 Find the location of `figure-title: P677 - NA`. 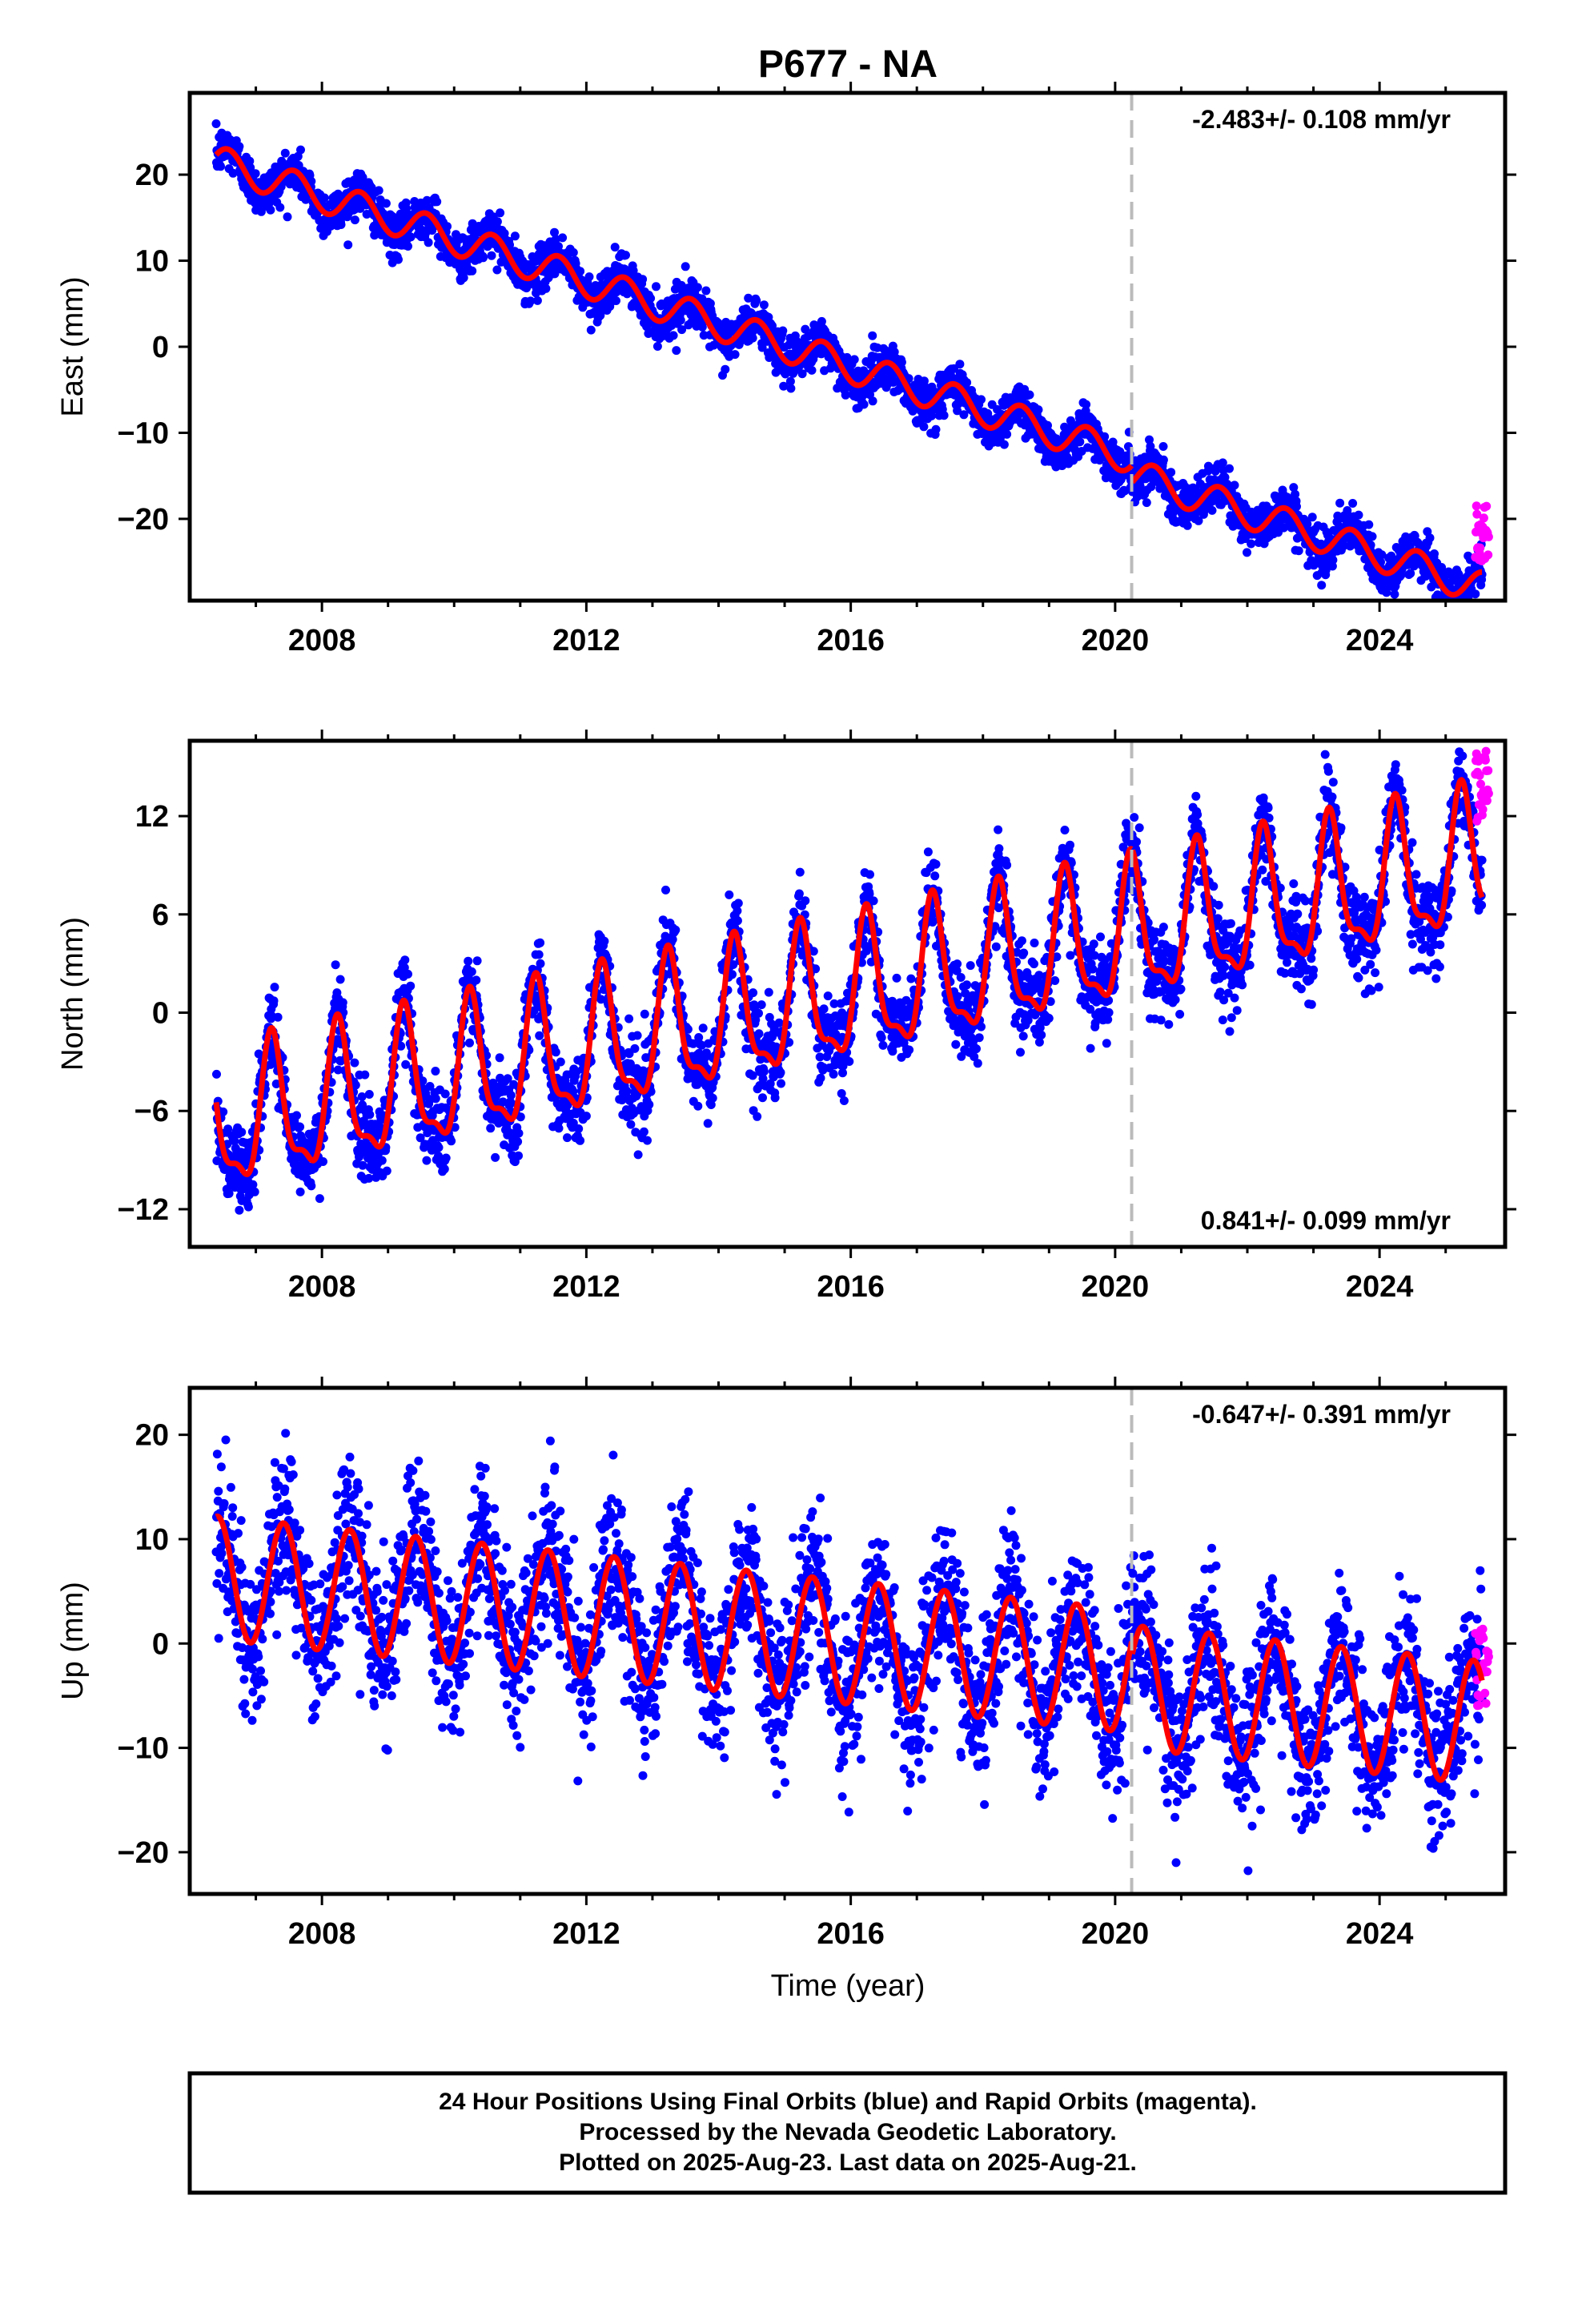

figure-title: P677 - NA is located at coordinates (848, 64).